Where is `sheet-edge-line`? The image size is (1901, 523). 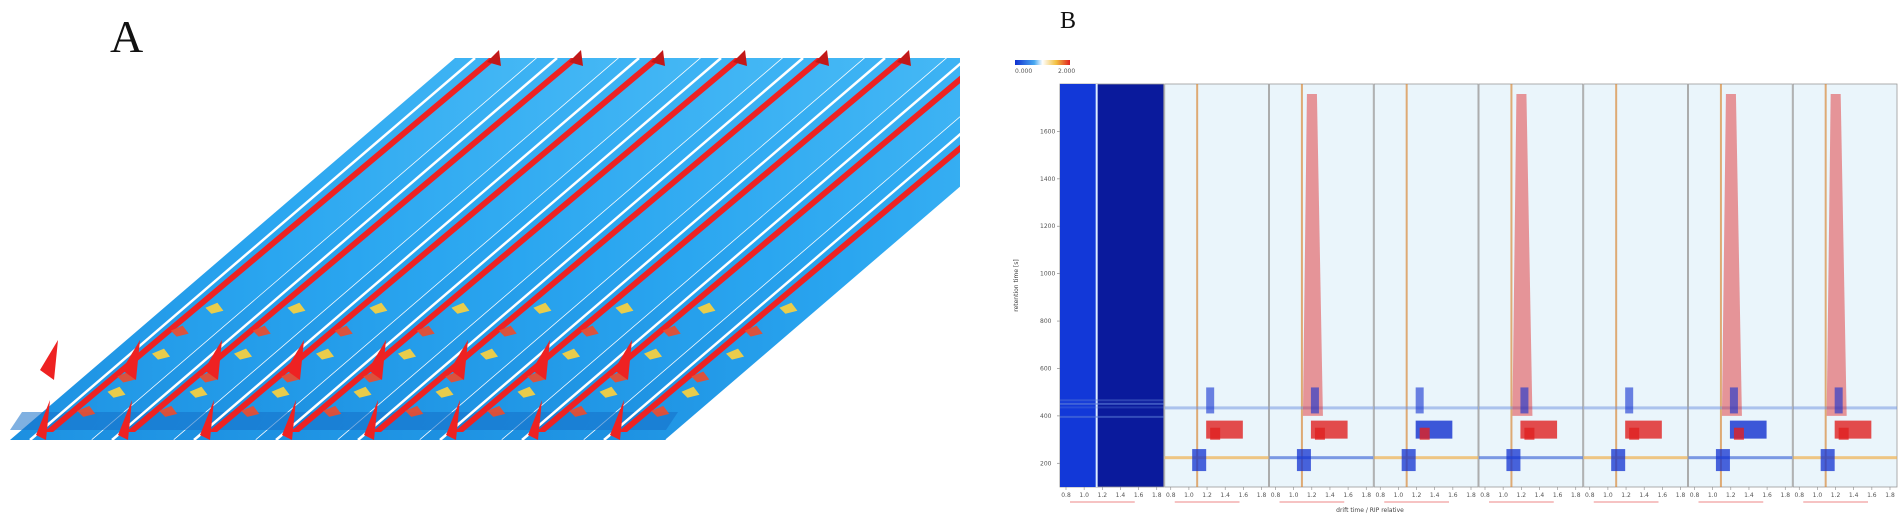
sheet-edge-line is located at coordinates (812, 313).